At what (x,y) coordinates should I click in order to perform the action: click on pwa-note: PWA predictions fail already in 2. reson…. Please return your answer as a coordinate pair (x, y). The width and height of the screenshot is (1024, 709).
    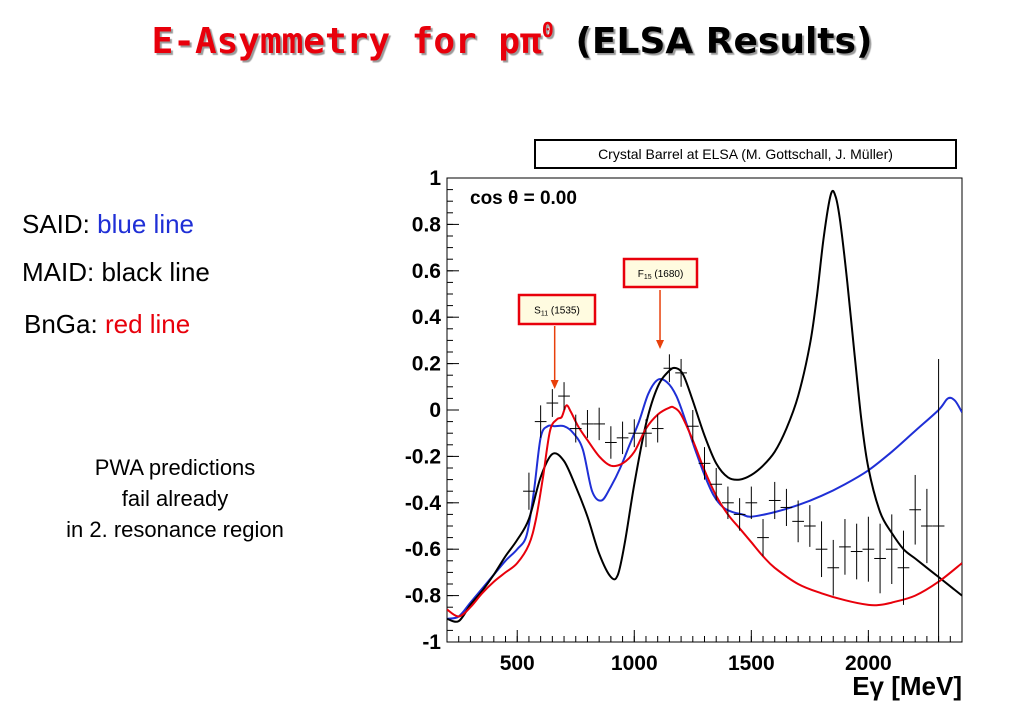
    Looking at the image, I should click on (175, 498).